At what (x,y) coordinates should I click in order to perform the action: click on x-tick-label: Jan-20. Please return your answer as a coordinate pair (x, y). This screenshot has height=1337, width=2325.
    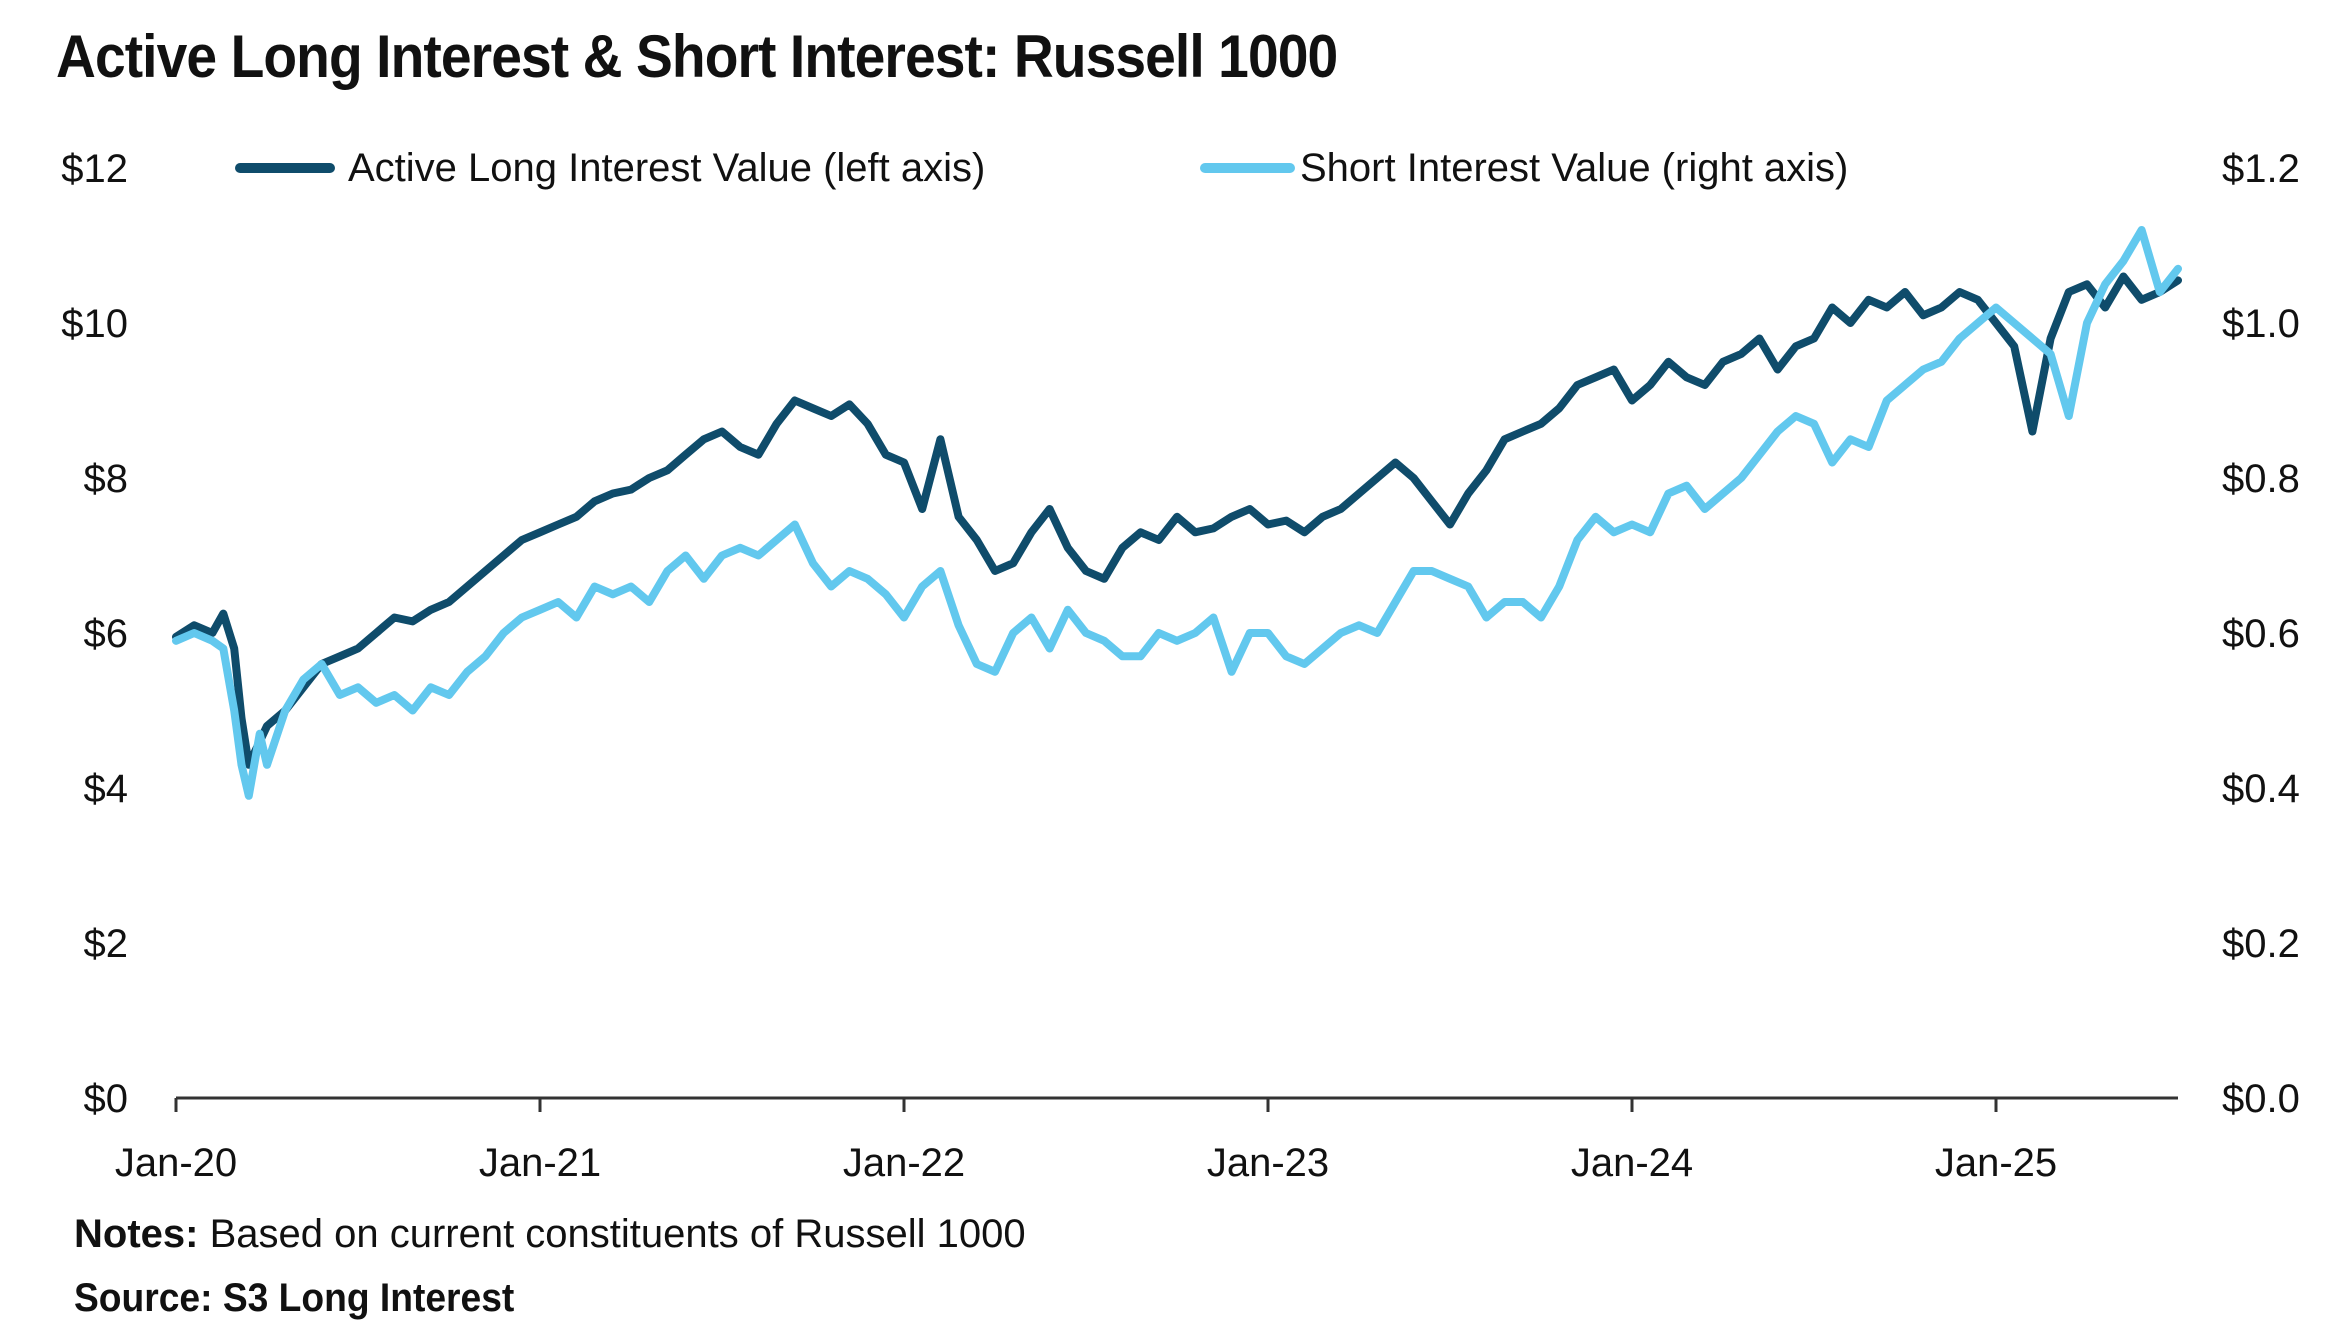
    Looking at the image, I should click on (176, 1163).